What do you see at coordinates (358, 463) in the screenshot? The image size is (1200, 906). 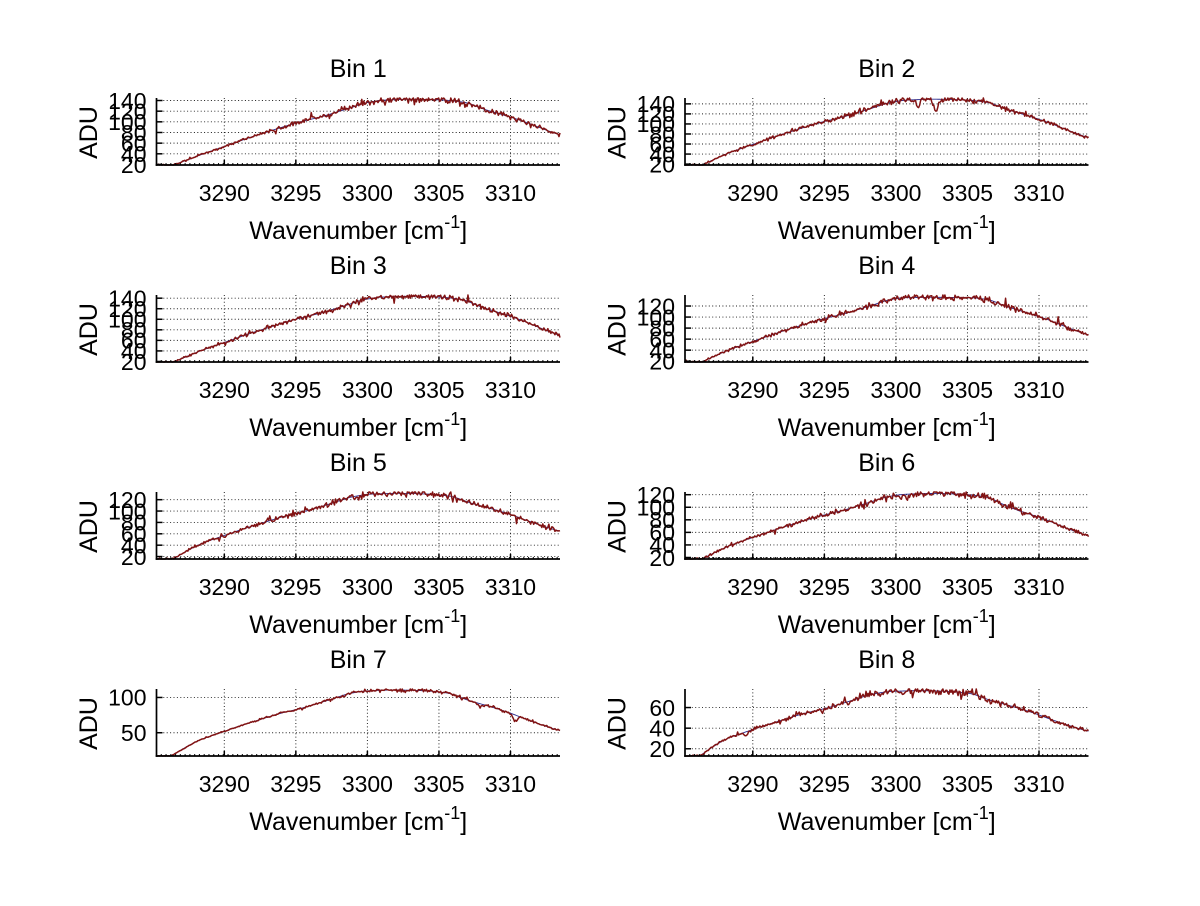 I see `svg-text: Bin 5` at bounding box center [358, 463].